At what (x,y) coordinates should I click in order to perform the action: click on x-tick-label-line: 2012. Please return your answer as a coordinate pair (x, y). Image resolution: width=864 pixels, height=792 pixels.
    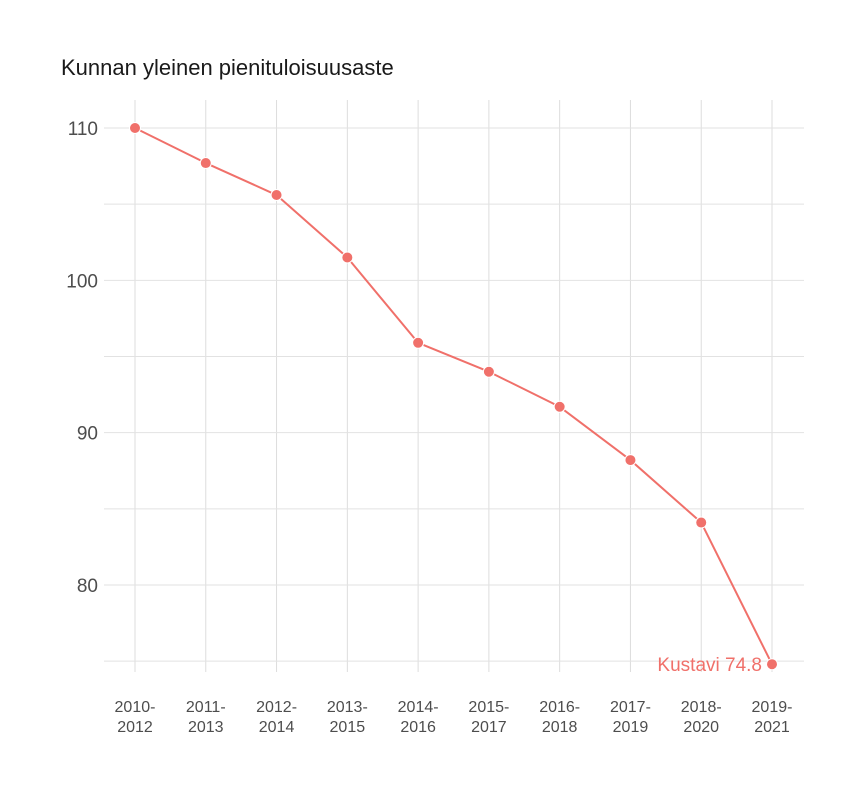
    Looking at the image, I should click on (135, 727).